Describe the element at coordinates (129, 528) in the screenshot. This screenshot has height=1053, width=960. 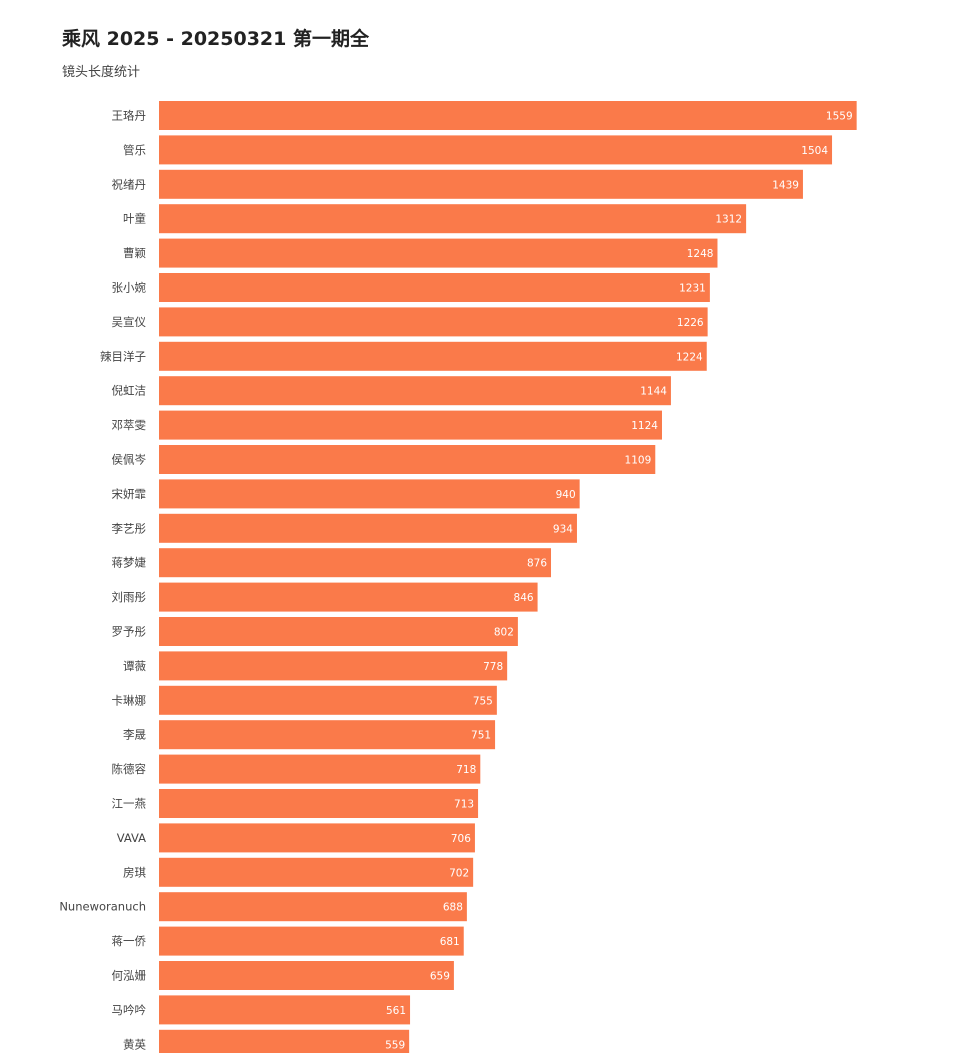
I see `category-label: 李艺彤` at that location.